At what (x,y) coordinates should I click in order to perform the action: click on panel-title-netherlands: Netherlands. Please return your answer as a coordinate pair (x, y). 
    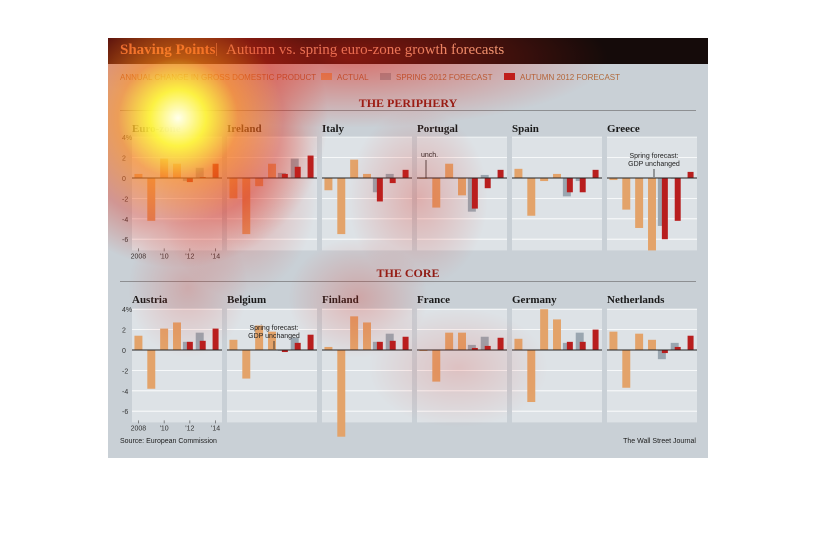
    Looking at the image, I should click on (636, 300).